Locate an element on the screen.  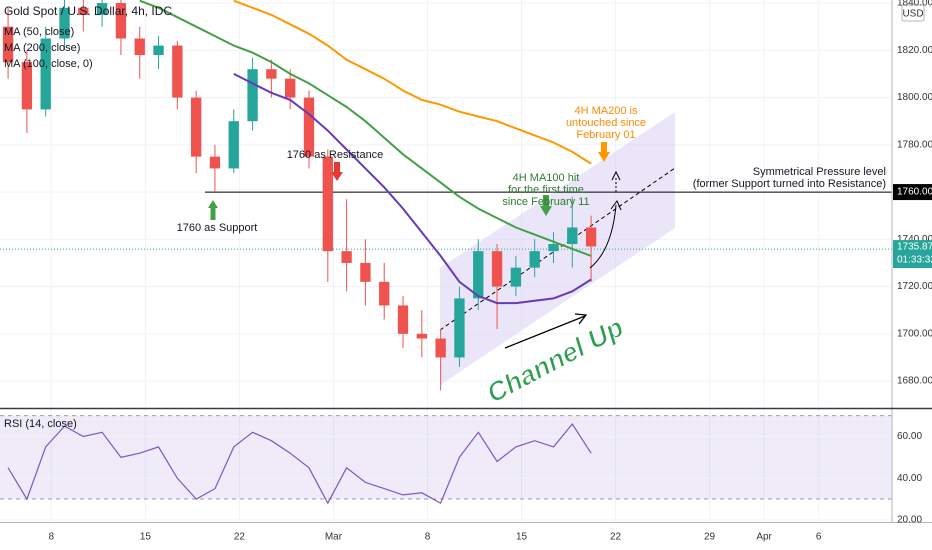
y-tick-label: 1780.00 is located at coordinates (914, 144).